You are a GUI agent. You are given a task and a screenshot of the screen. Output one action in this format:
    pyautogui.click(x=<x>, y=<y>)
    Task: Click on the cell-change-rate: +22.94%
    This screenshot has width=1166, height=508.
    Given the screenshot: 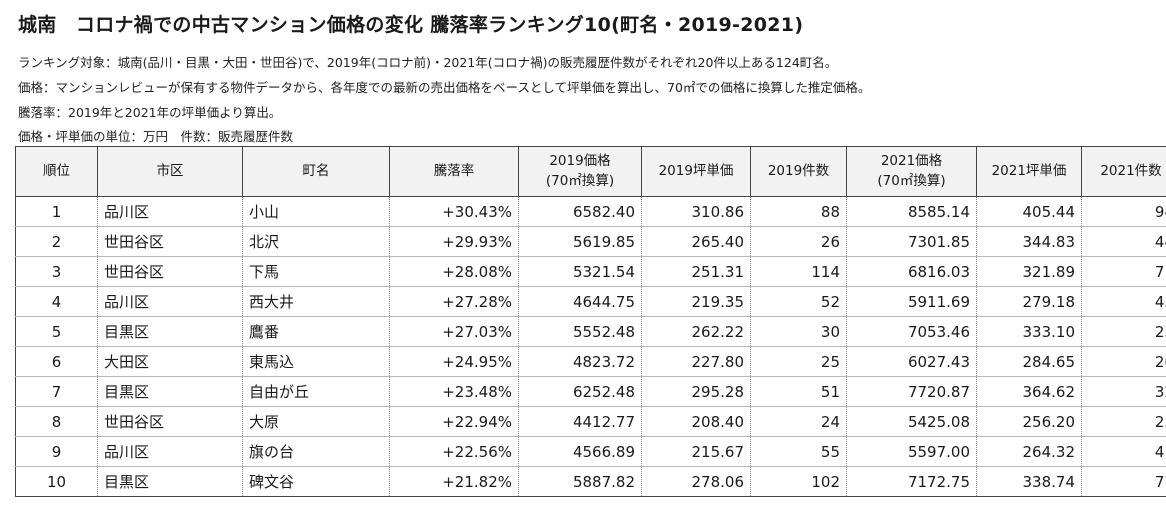 What is the action you would take?
    pyautogui.click(x=454, y=421)
    